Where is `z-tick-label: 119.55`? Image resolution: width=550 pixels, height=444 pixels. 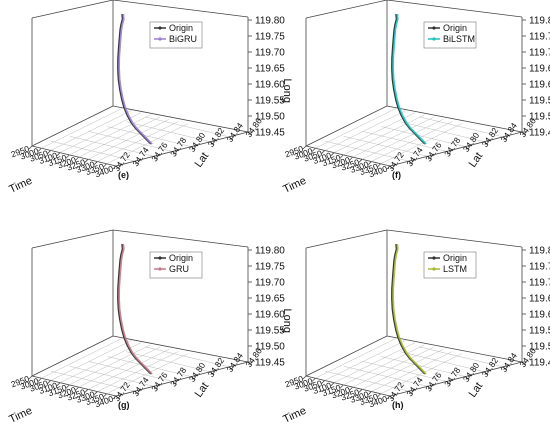
z-tick-label: 119.55 is located at coordinates (539, 331).